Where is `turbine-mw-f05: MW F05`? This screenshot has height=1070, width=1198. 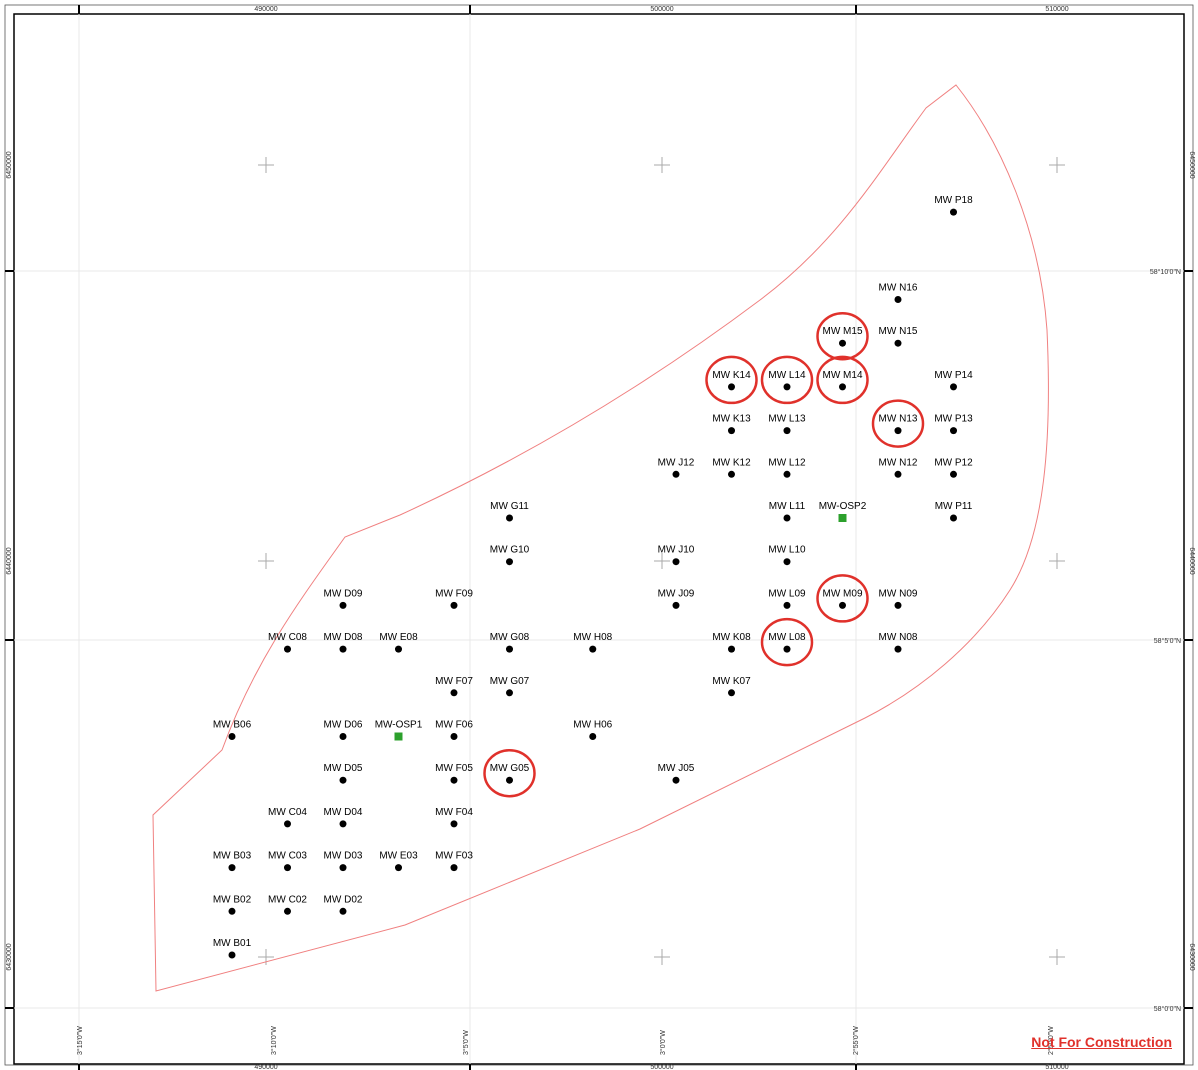
turbine-mw-f05: MW F05 is located at coordinates (454, 773).